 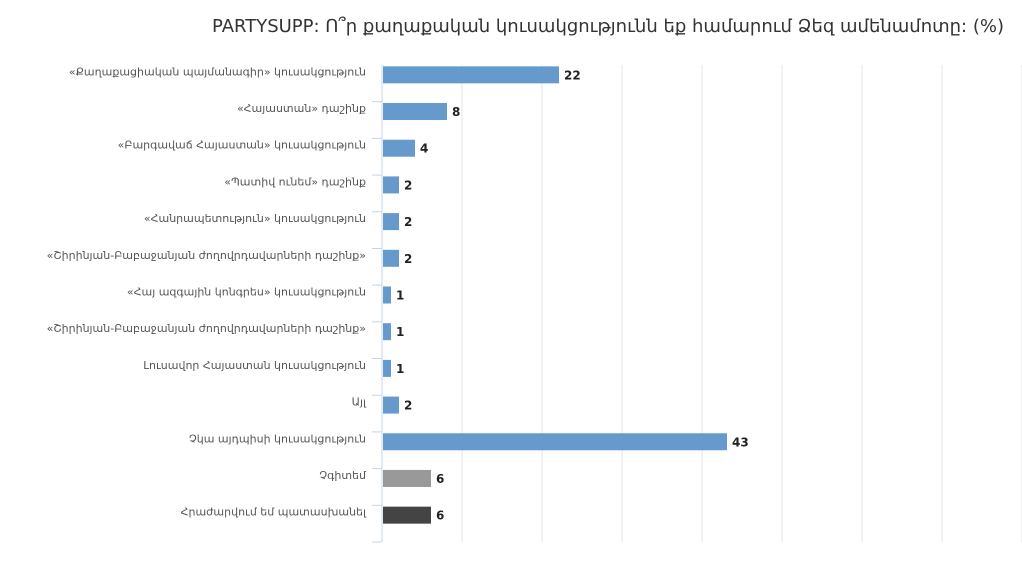 What do you see at coordinates (295, 181) in the screenshot?
I see `category-label: «Պատիվ ունեմ» դաշինք` at bounding box center [295, 181].